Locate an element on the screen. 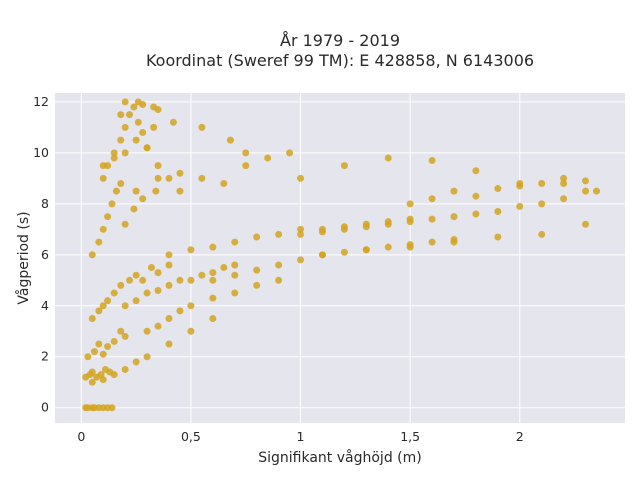  x-axis-label: Signifikant våghöjd (m) is located at coordinates (339, 457).